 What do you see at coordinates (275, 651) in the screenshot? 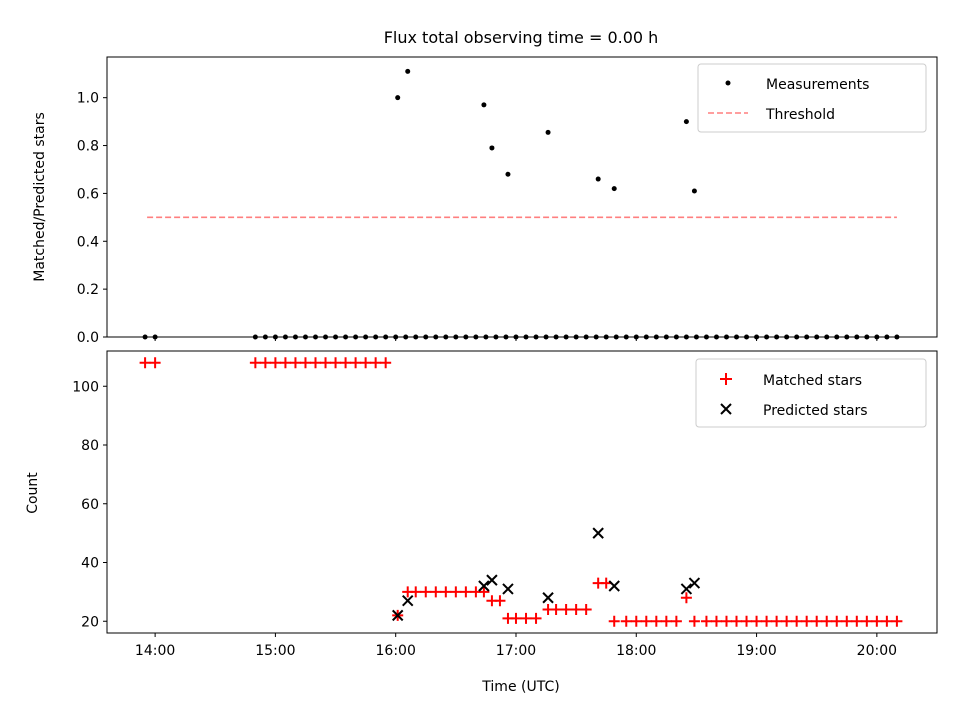
I see `x-tick-label: 15:00` at bounding box center [275, 651].